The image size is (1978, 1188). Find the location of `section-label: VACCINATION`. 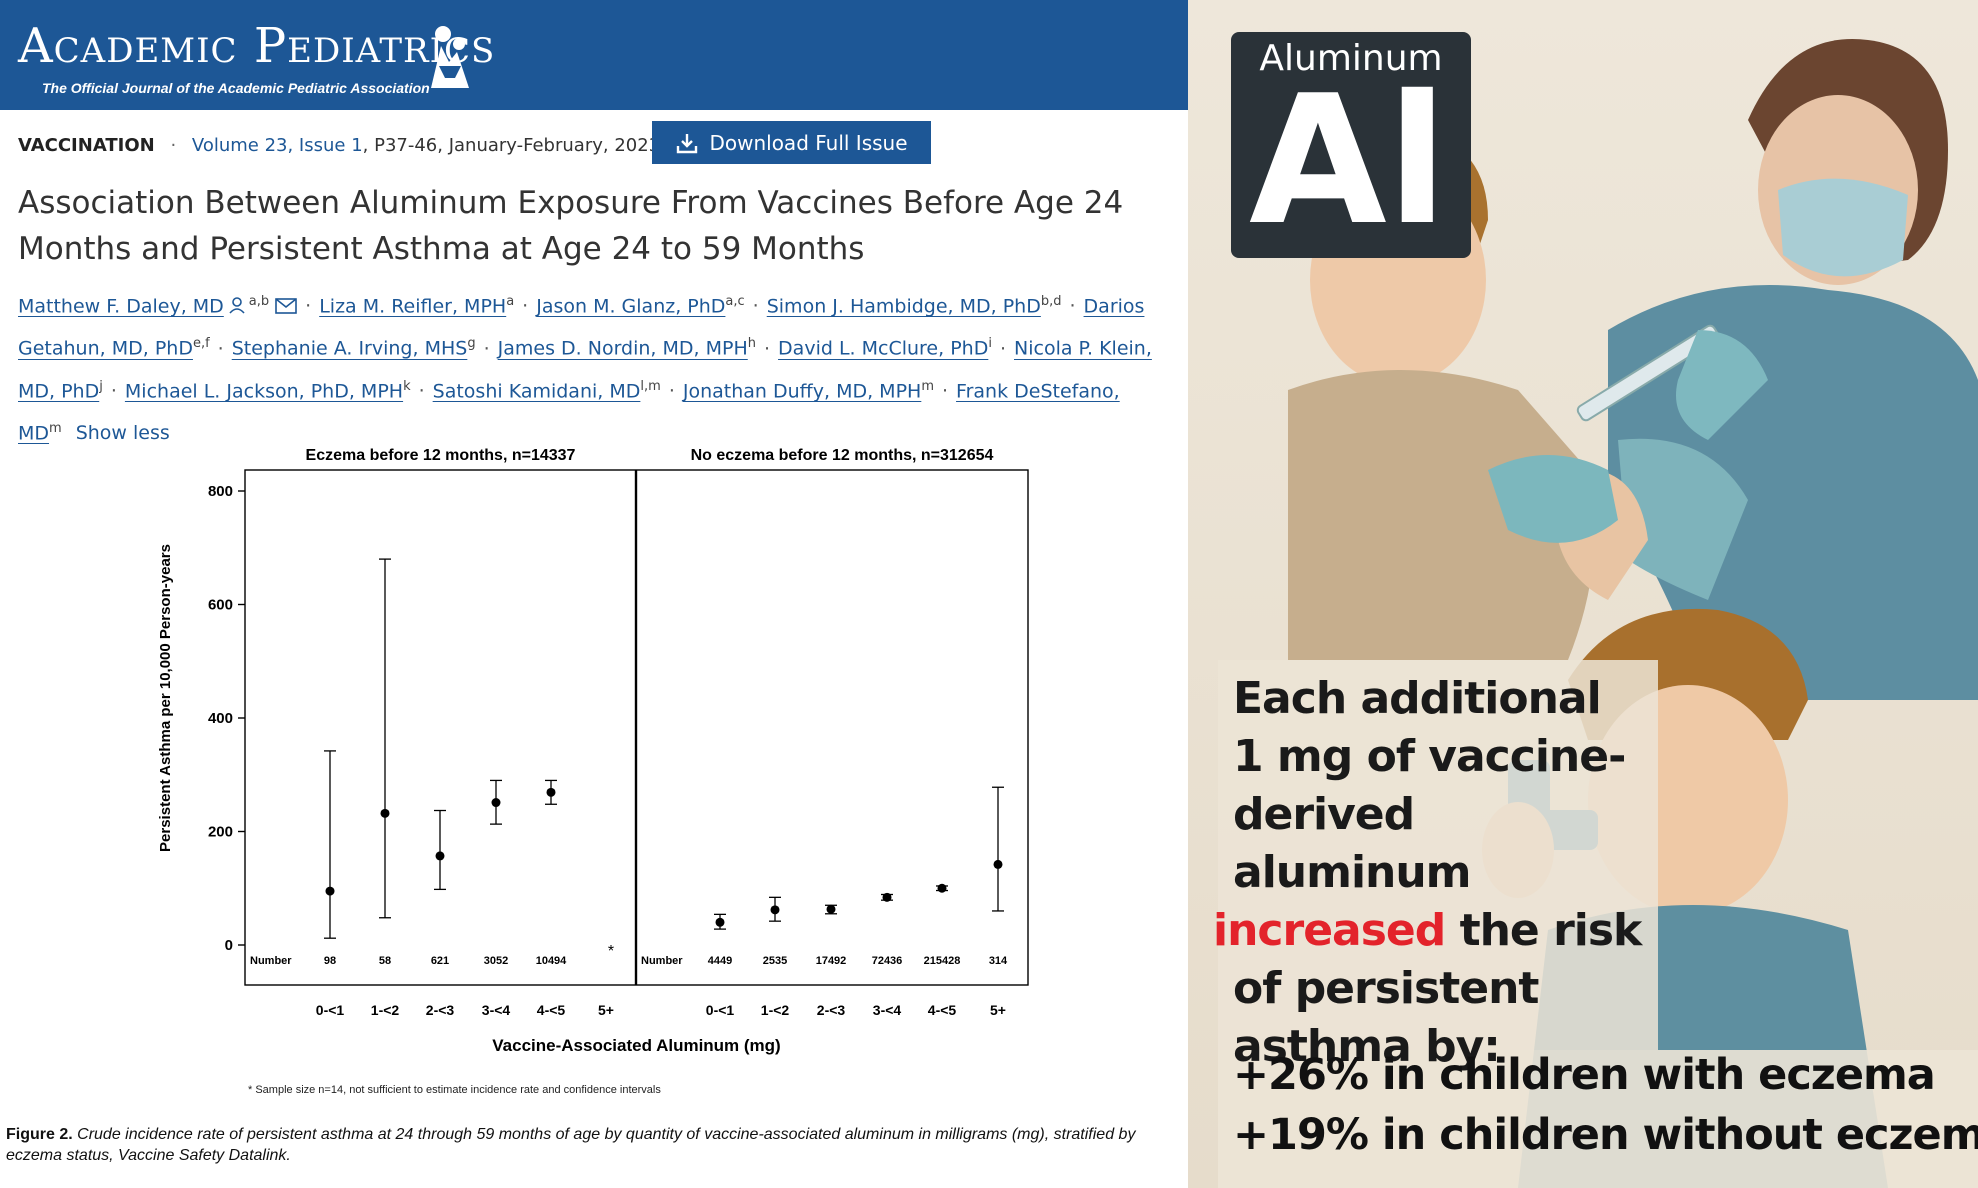

section-label: VACCINATION is located at coordinates (86, 145).